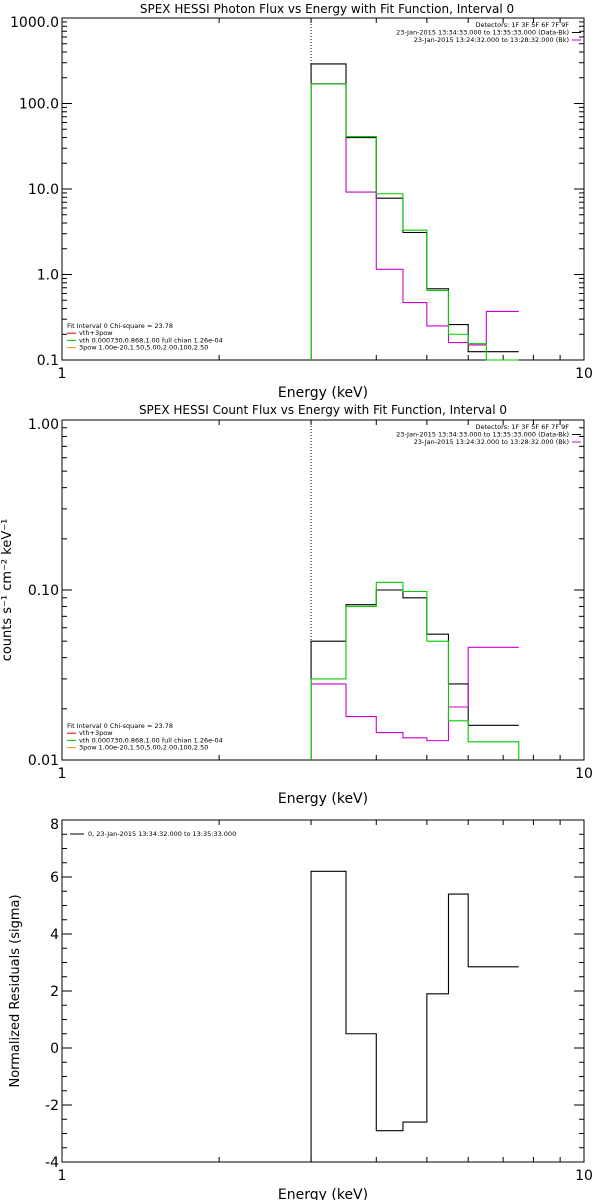  I want to click on y-tick-label: 4, so click(54, 935).